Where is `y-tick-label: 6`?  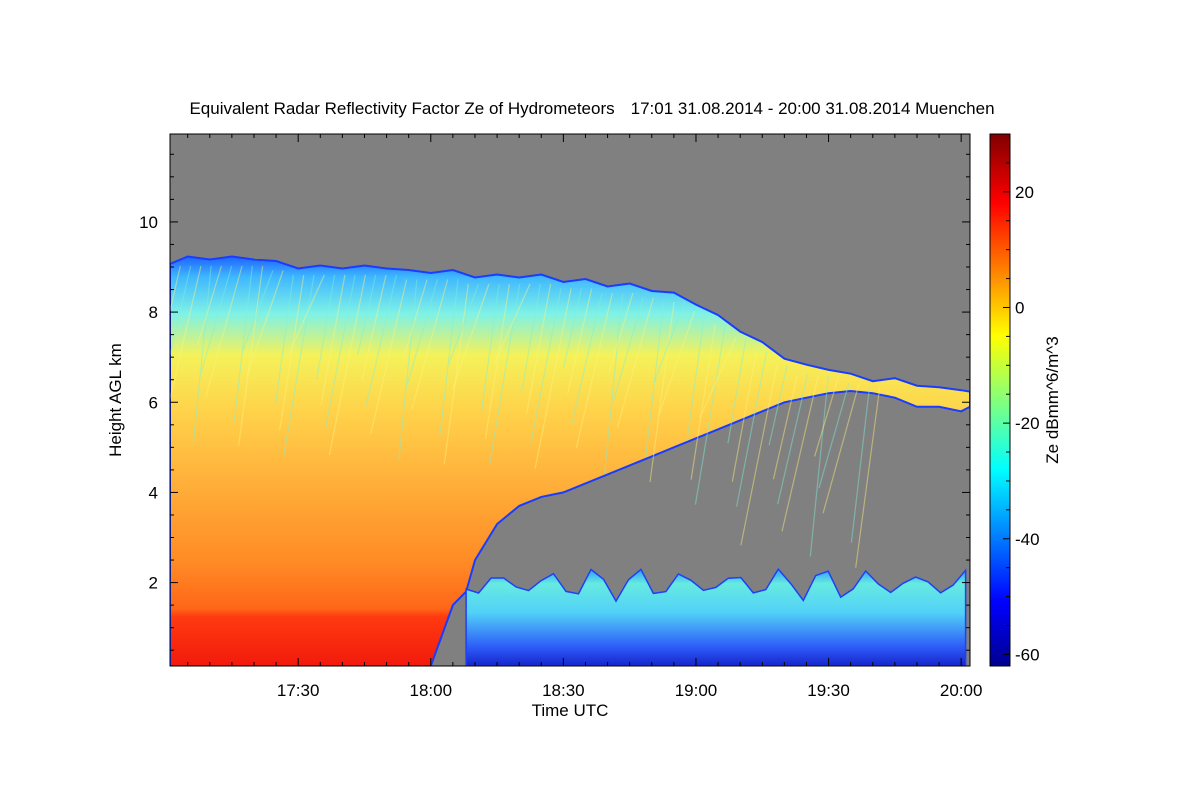 y-tick-label: 6 is located at coordinates (153, 402).